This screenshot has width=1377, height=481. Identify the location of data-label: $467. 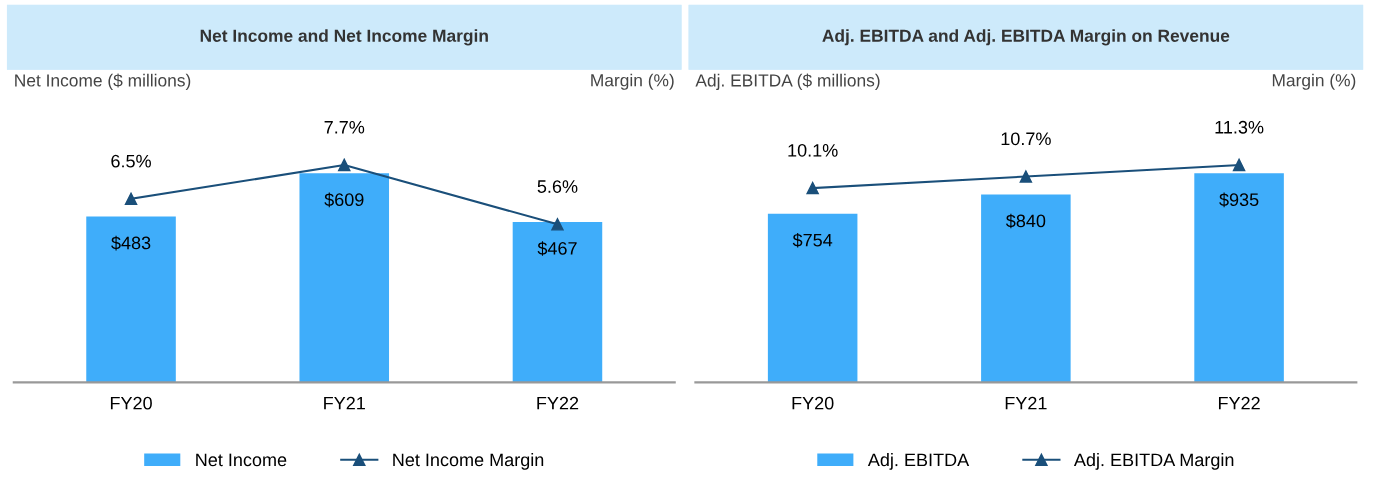
(557, 248).